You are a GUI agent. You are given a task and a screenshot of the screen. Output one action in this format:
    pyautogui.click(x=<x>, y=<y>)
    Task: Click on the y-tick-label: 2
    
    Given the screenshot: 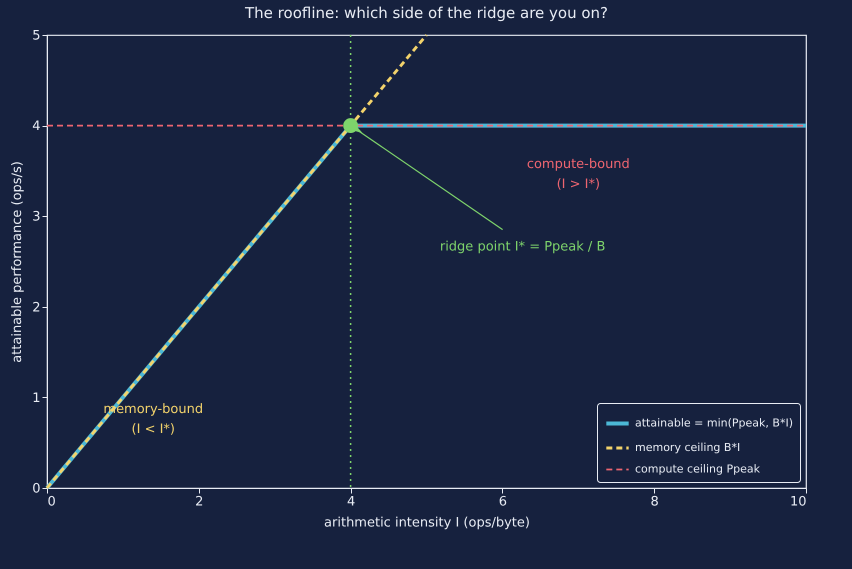 What is the action you would take?
    pyautogui.click(x=36, y=308)
    